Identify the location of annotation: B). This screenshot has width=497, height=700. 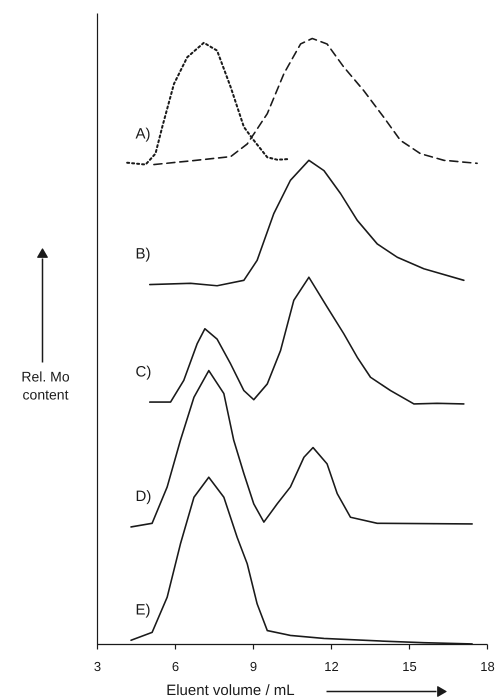
(143, 254).